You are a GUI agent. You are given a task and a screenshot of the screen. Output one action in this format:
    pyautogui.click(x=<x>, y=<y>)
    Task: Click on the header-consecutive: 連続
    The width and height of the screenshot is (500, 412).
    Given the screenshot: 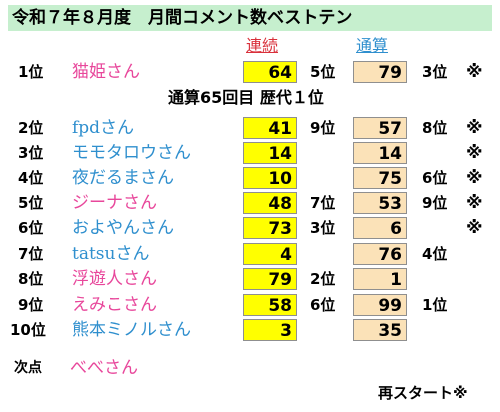 What is the action you would take?
    pyautogui.click(x=262, y=45)
    